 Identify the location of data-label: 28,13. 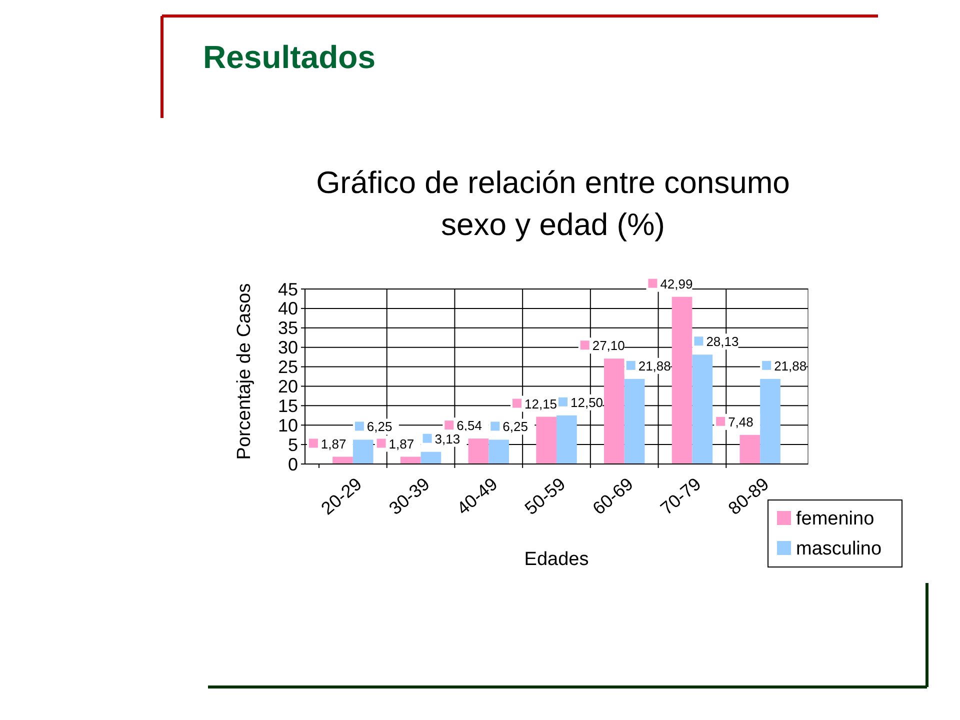
(722, 342).